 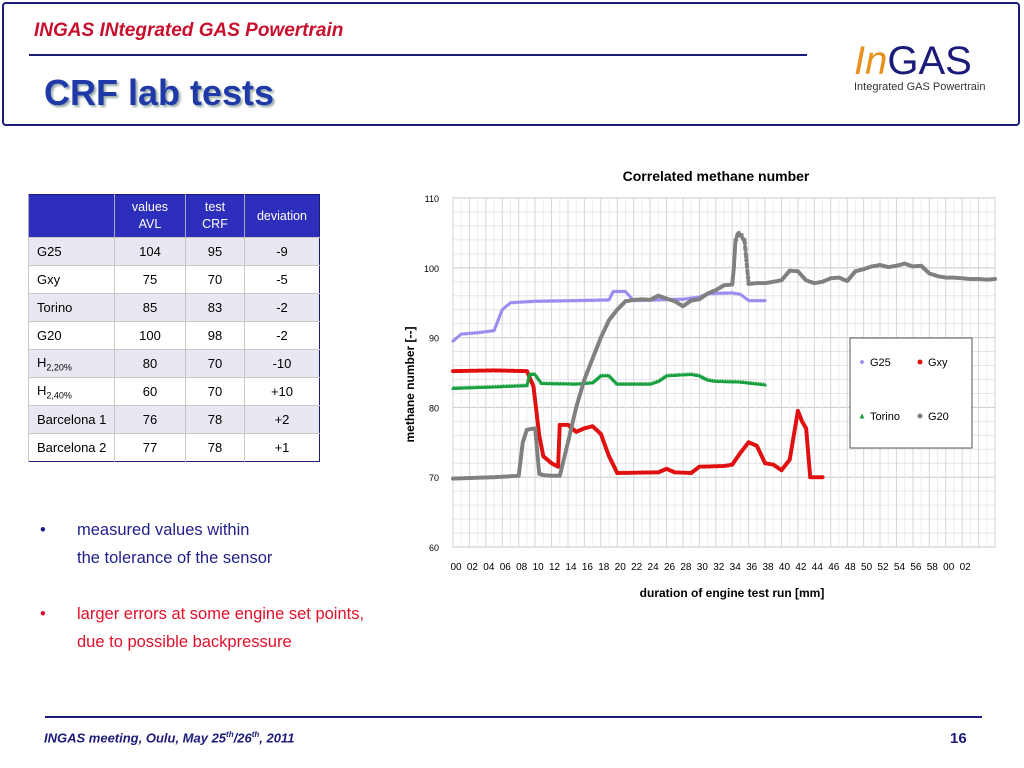 What do you see at coordinates (163, 530) in the screenshot?
I see `bullet-text-line: measured values within` at bounding box center [163, 530].